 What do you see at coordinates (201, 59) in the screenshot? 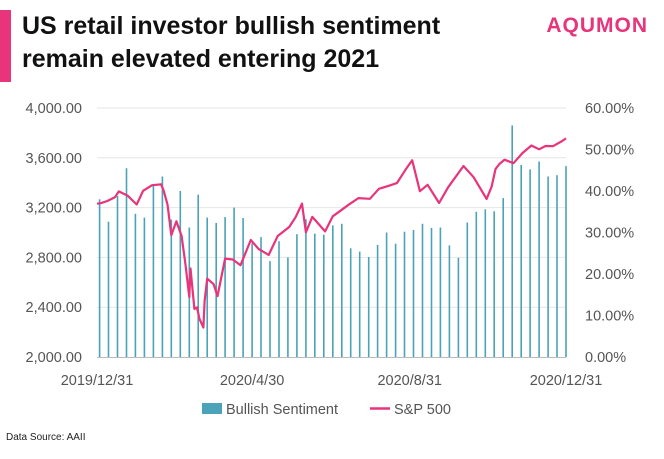
I see `chart-title-line-2: remain elevated entering 2021` at bounding box center [201, 59].